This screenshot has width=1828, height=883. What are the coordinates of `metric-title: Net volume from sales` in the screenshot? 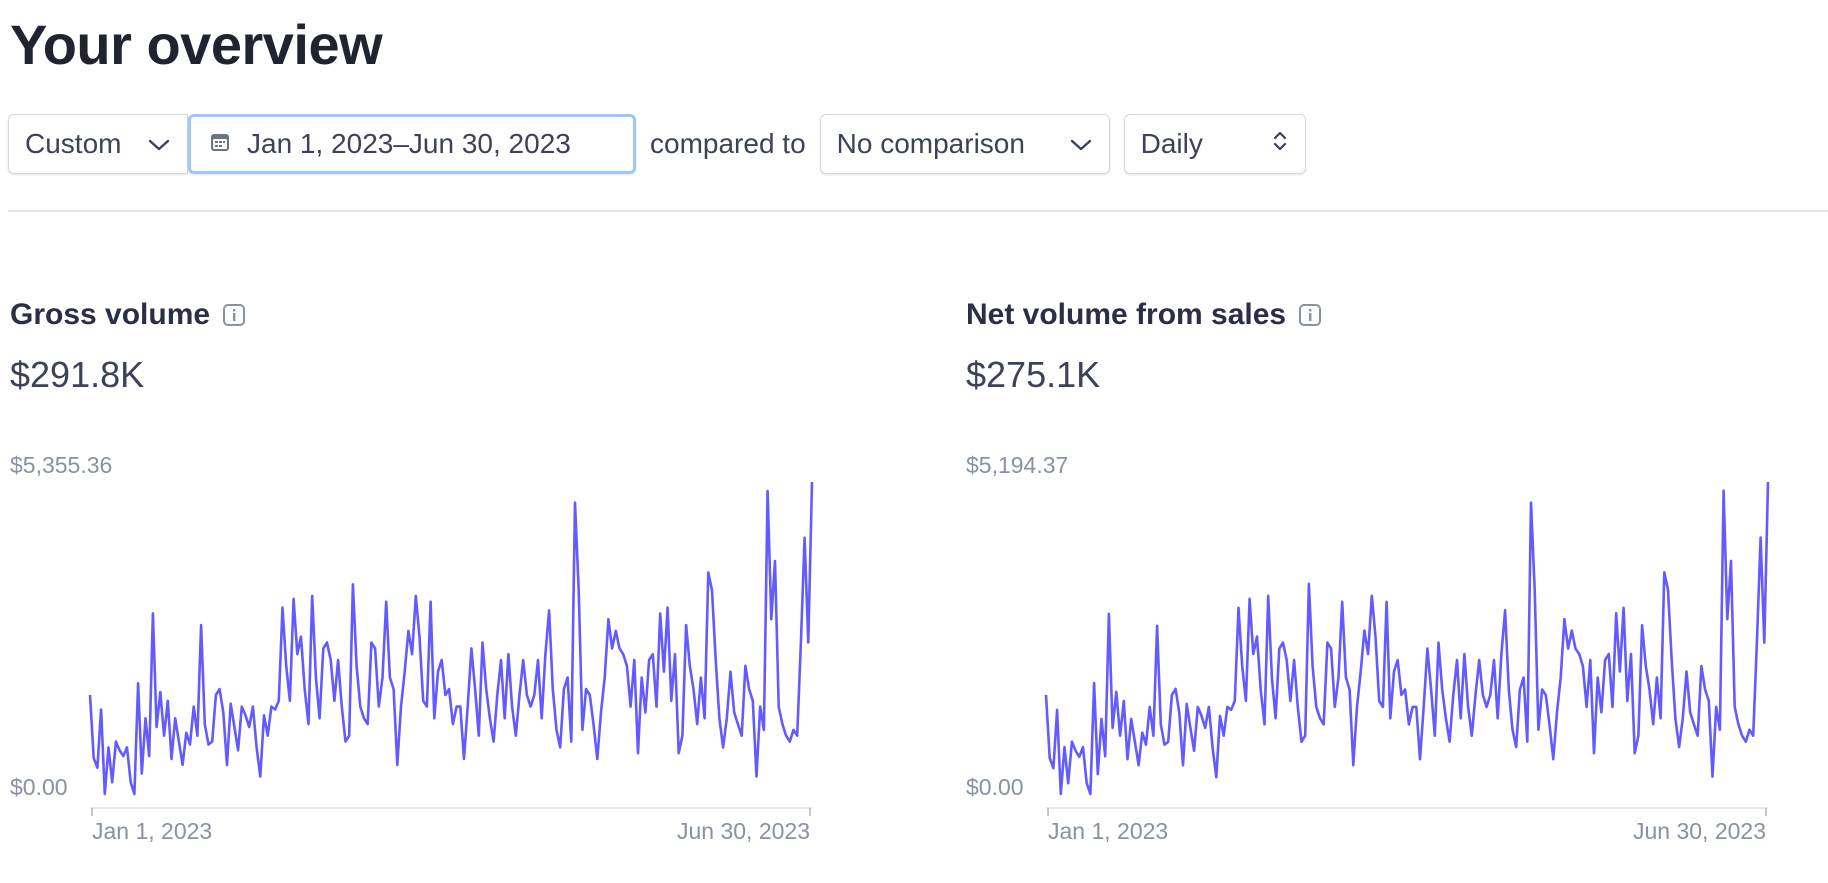 It's located at (1144, 315).